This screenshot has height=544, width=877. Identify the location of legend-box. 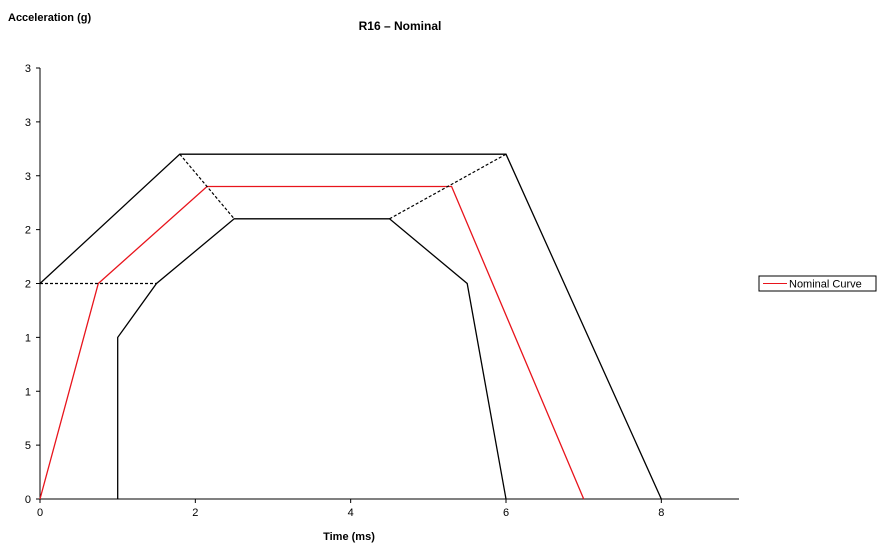
(817, 283).